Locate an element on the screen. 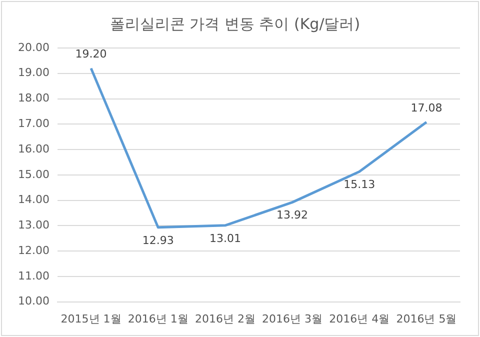  y-tick-label: 18.00 is located at coordinates (34, 98).